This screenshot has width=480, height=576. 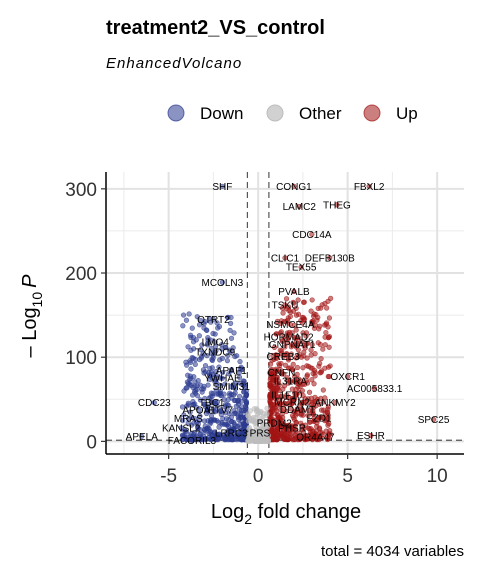 I want to click on point-label-lmo4: LMO4, so click(x=216, y=343).